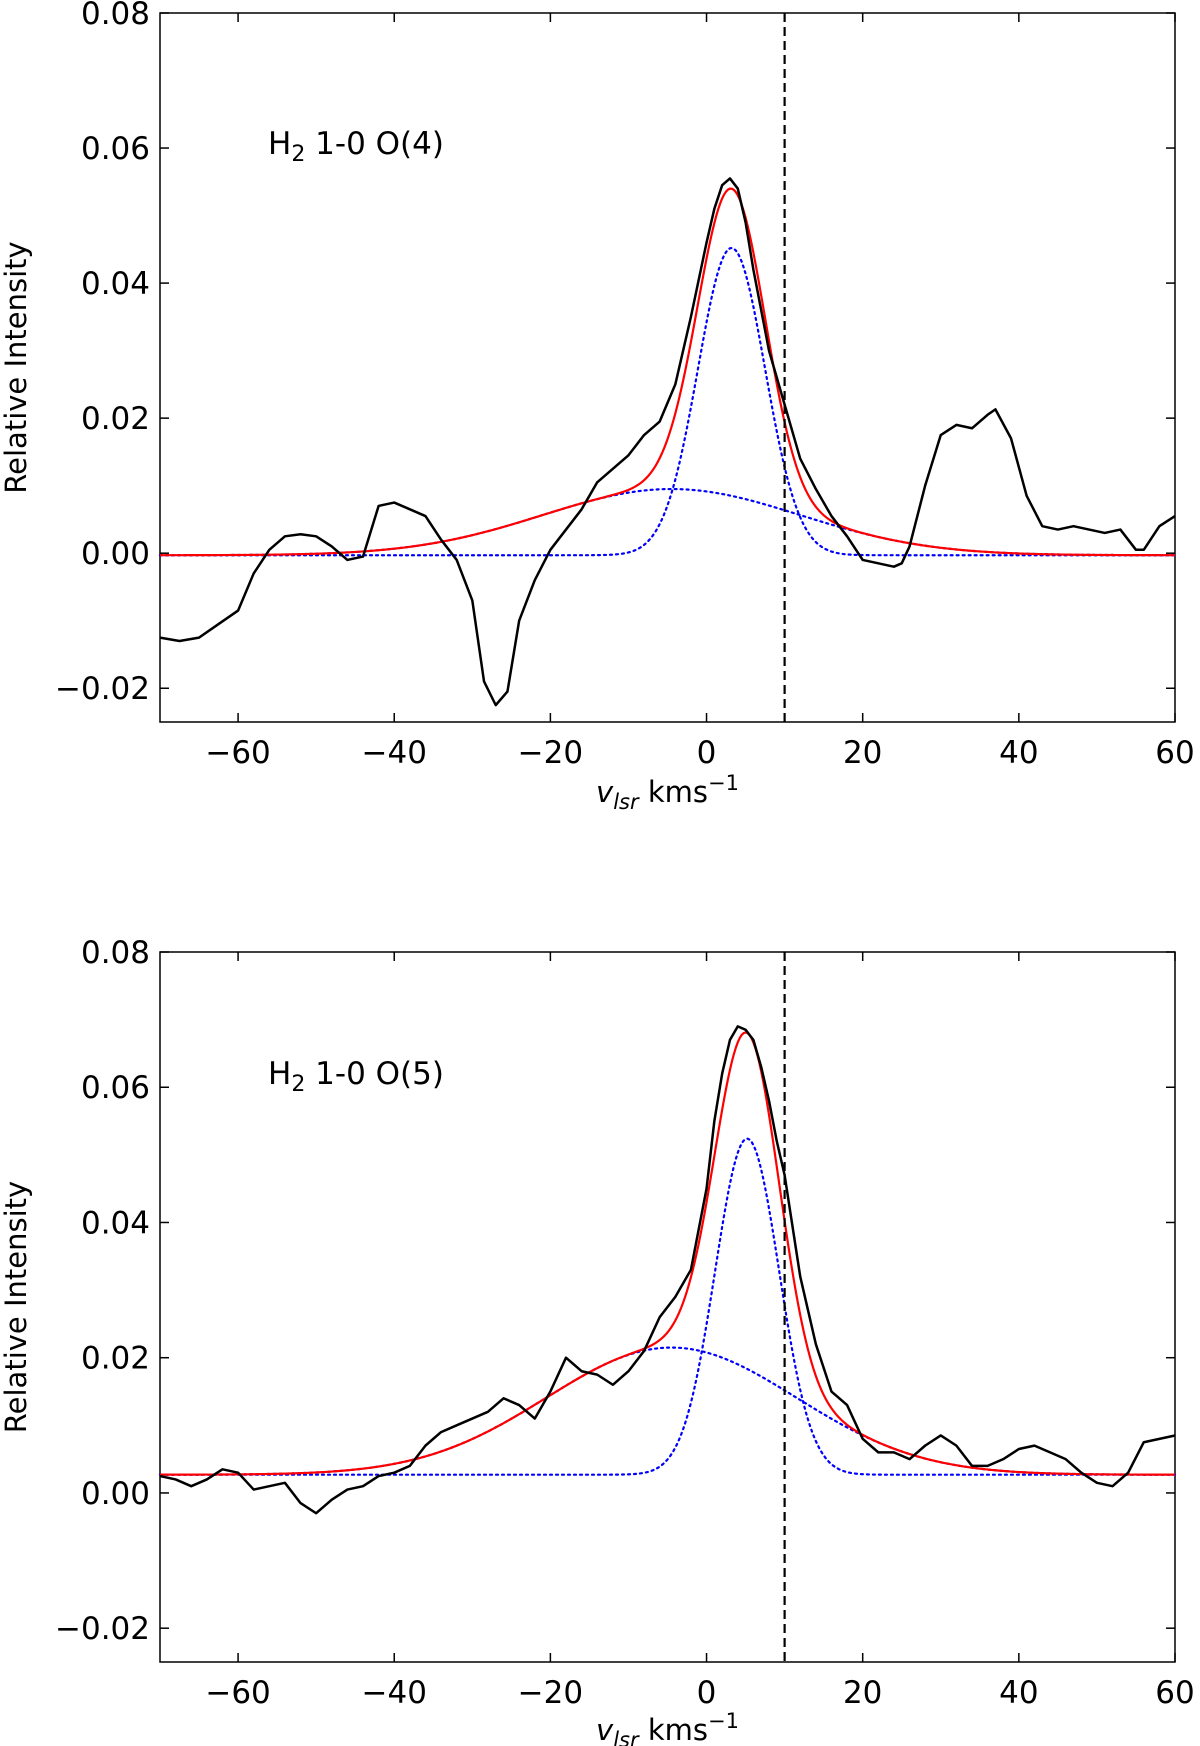  Describe the element at coordinates (374, 144) in the screenshot. I see `annotation-suffix: 1-0 O(4)` at that location.